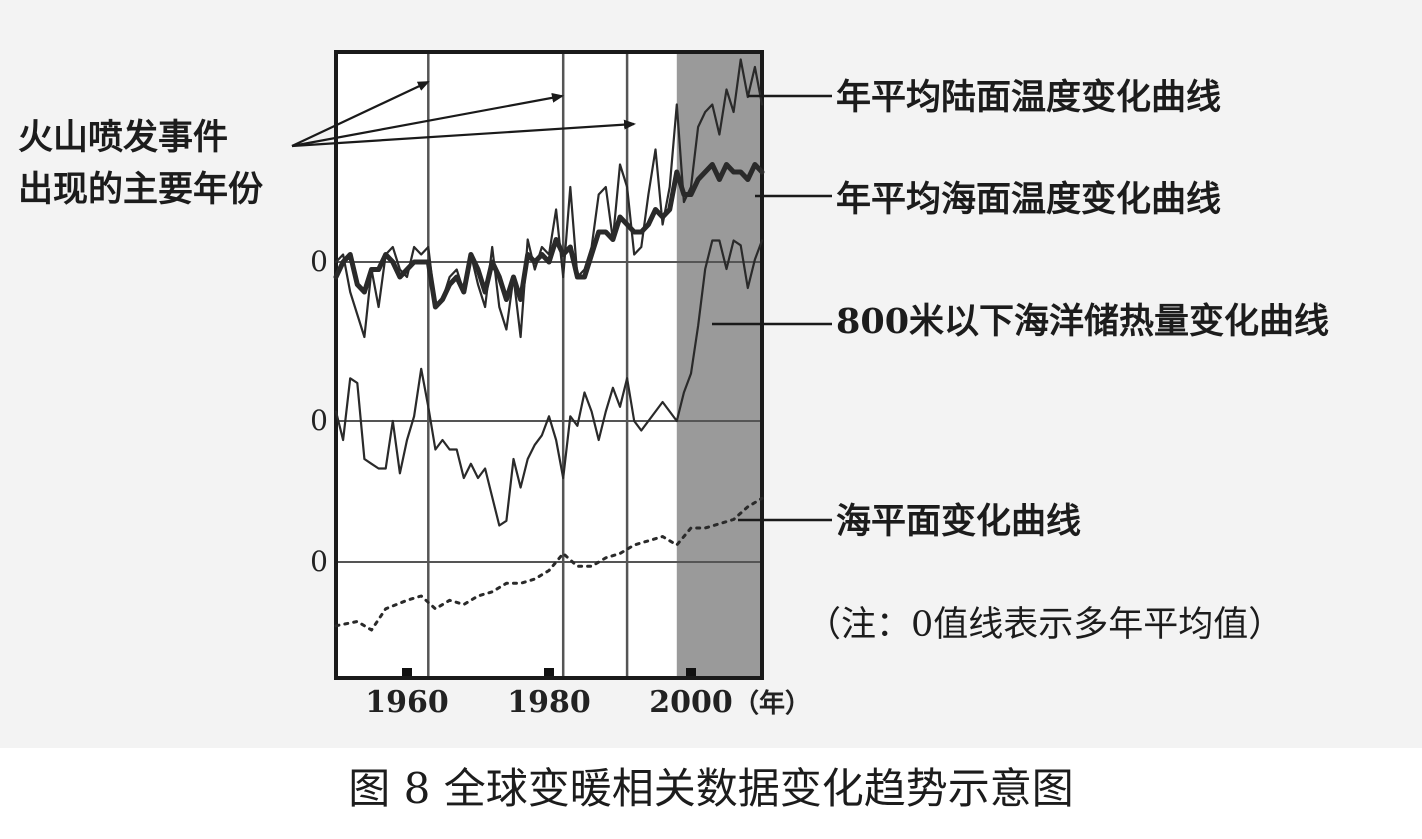 The height and width of the screenshot is (839, 1422). What do you see at coordinates (549, 564) in the screenshot?
I see `series-sea-level-line` at bounding box center [549, 564].